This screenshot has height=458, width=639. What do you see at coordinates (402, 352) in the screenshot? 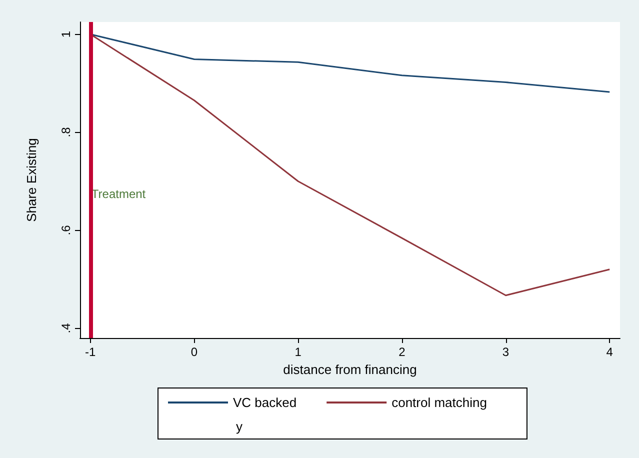
I see `x-tick-label: 2` at bounding box center [402, 352].